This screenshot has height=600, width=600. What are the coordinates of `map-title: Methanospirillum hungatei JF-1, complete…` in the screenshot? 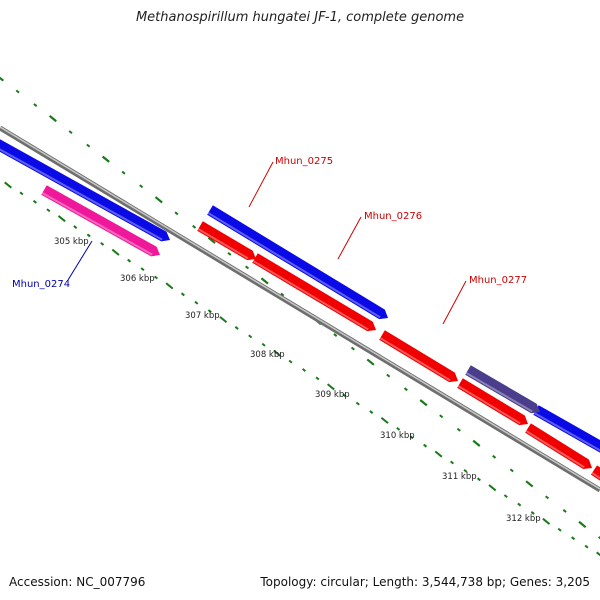 It's located at (300, 17).